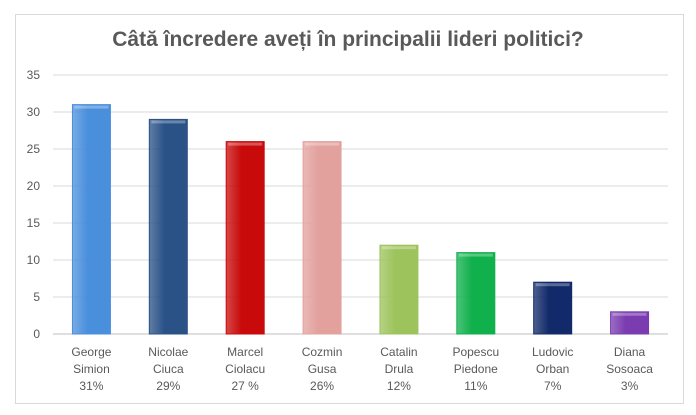 The image size is (696, 415). What do you see at coordinates (630, 352) in the screenshot?
I see `category-label: Diana` at bounding box center [630, 352].